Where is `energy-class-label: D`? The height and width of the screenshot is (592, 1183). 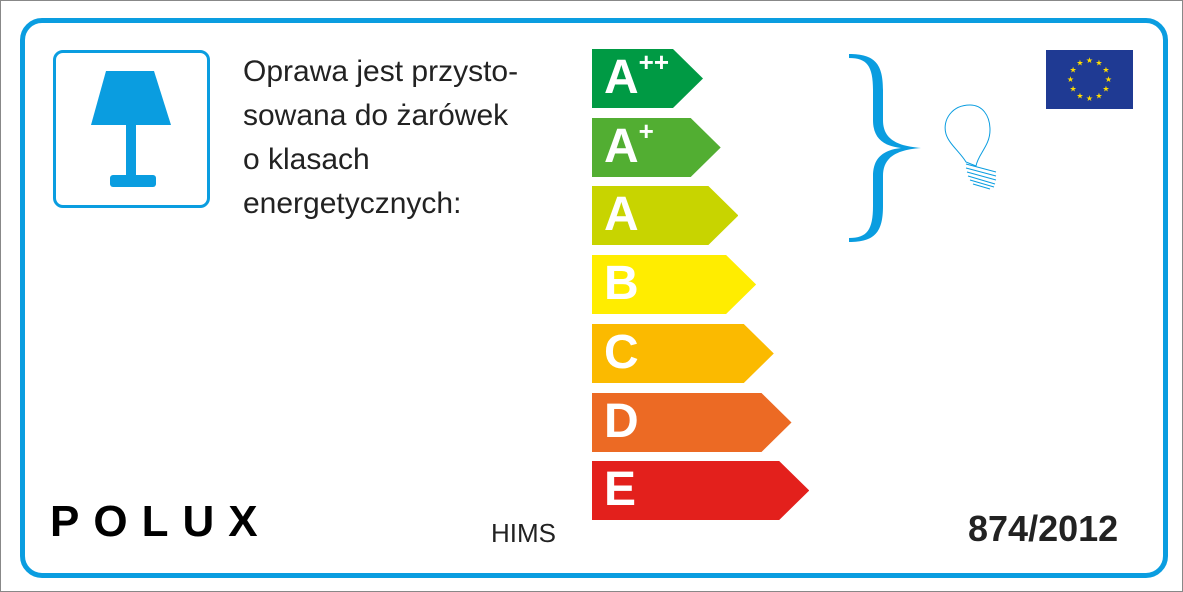
energy-class-label: D is located at coordinates (621, 421).